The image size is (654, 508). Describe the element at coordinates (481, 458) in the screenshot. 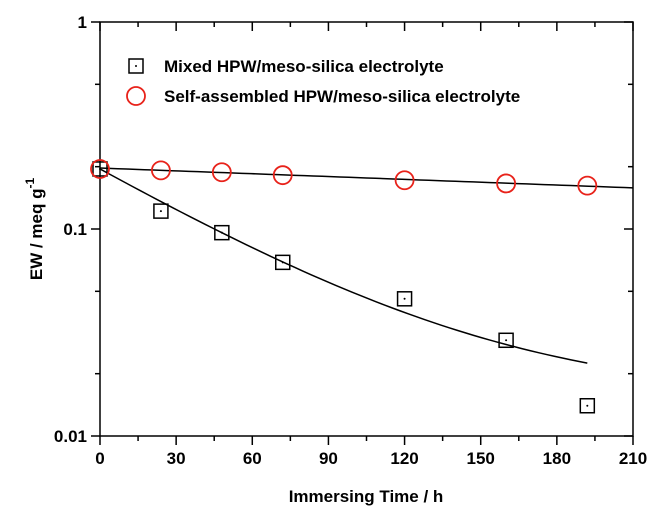

I see `x-tick-label-150: 150` at that location.